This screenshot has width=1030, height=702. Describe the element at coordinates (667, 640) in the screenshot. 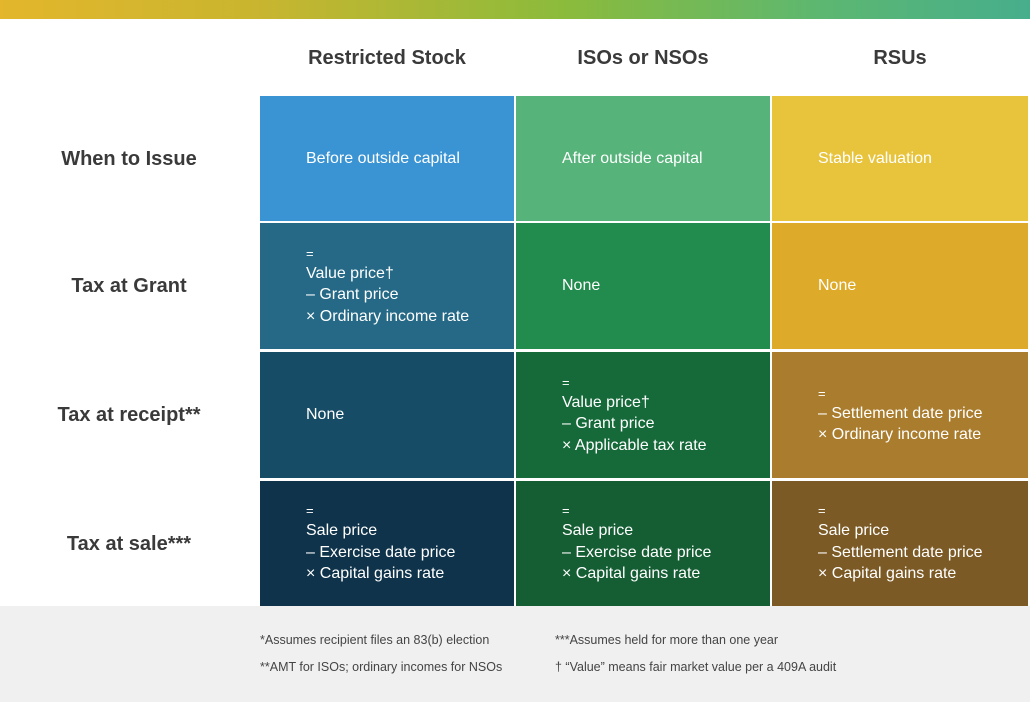

I see `footnote-held: ***Assumes held for more than one year` at that location.